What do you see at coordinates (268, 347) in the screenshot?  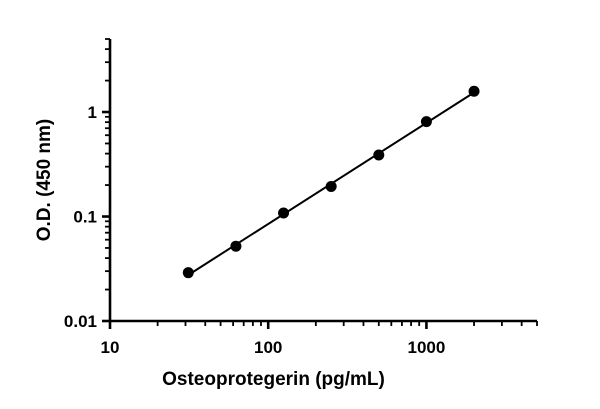 I see `x-tick-label: 100` at bounding box center [268, 347].